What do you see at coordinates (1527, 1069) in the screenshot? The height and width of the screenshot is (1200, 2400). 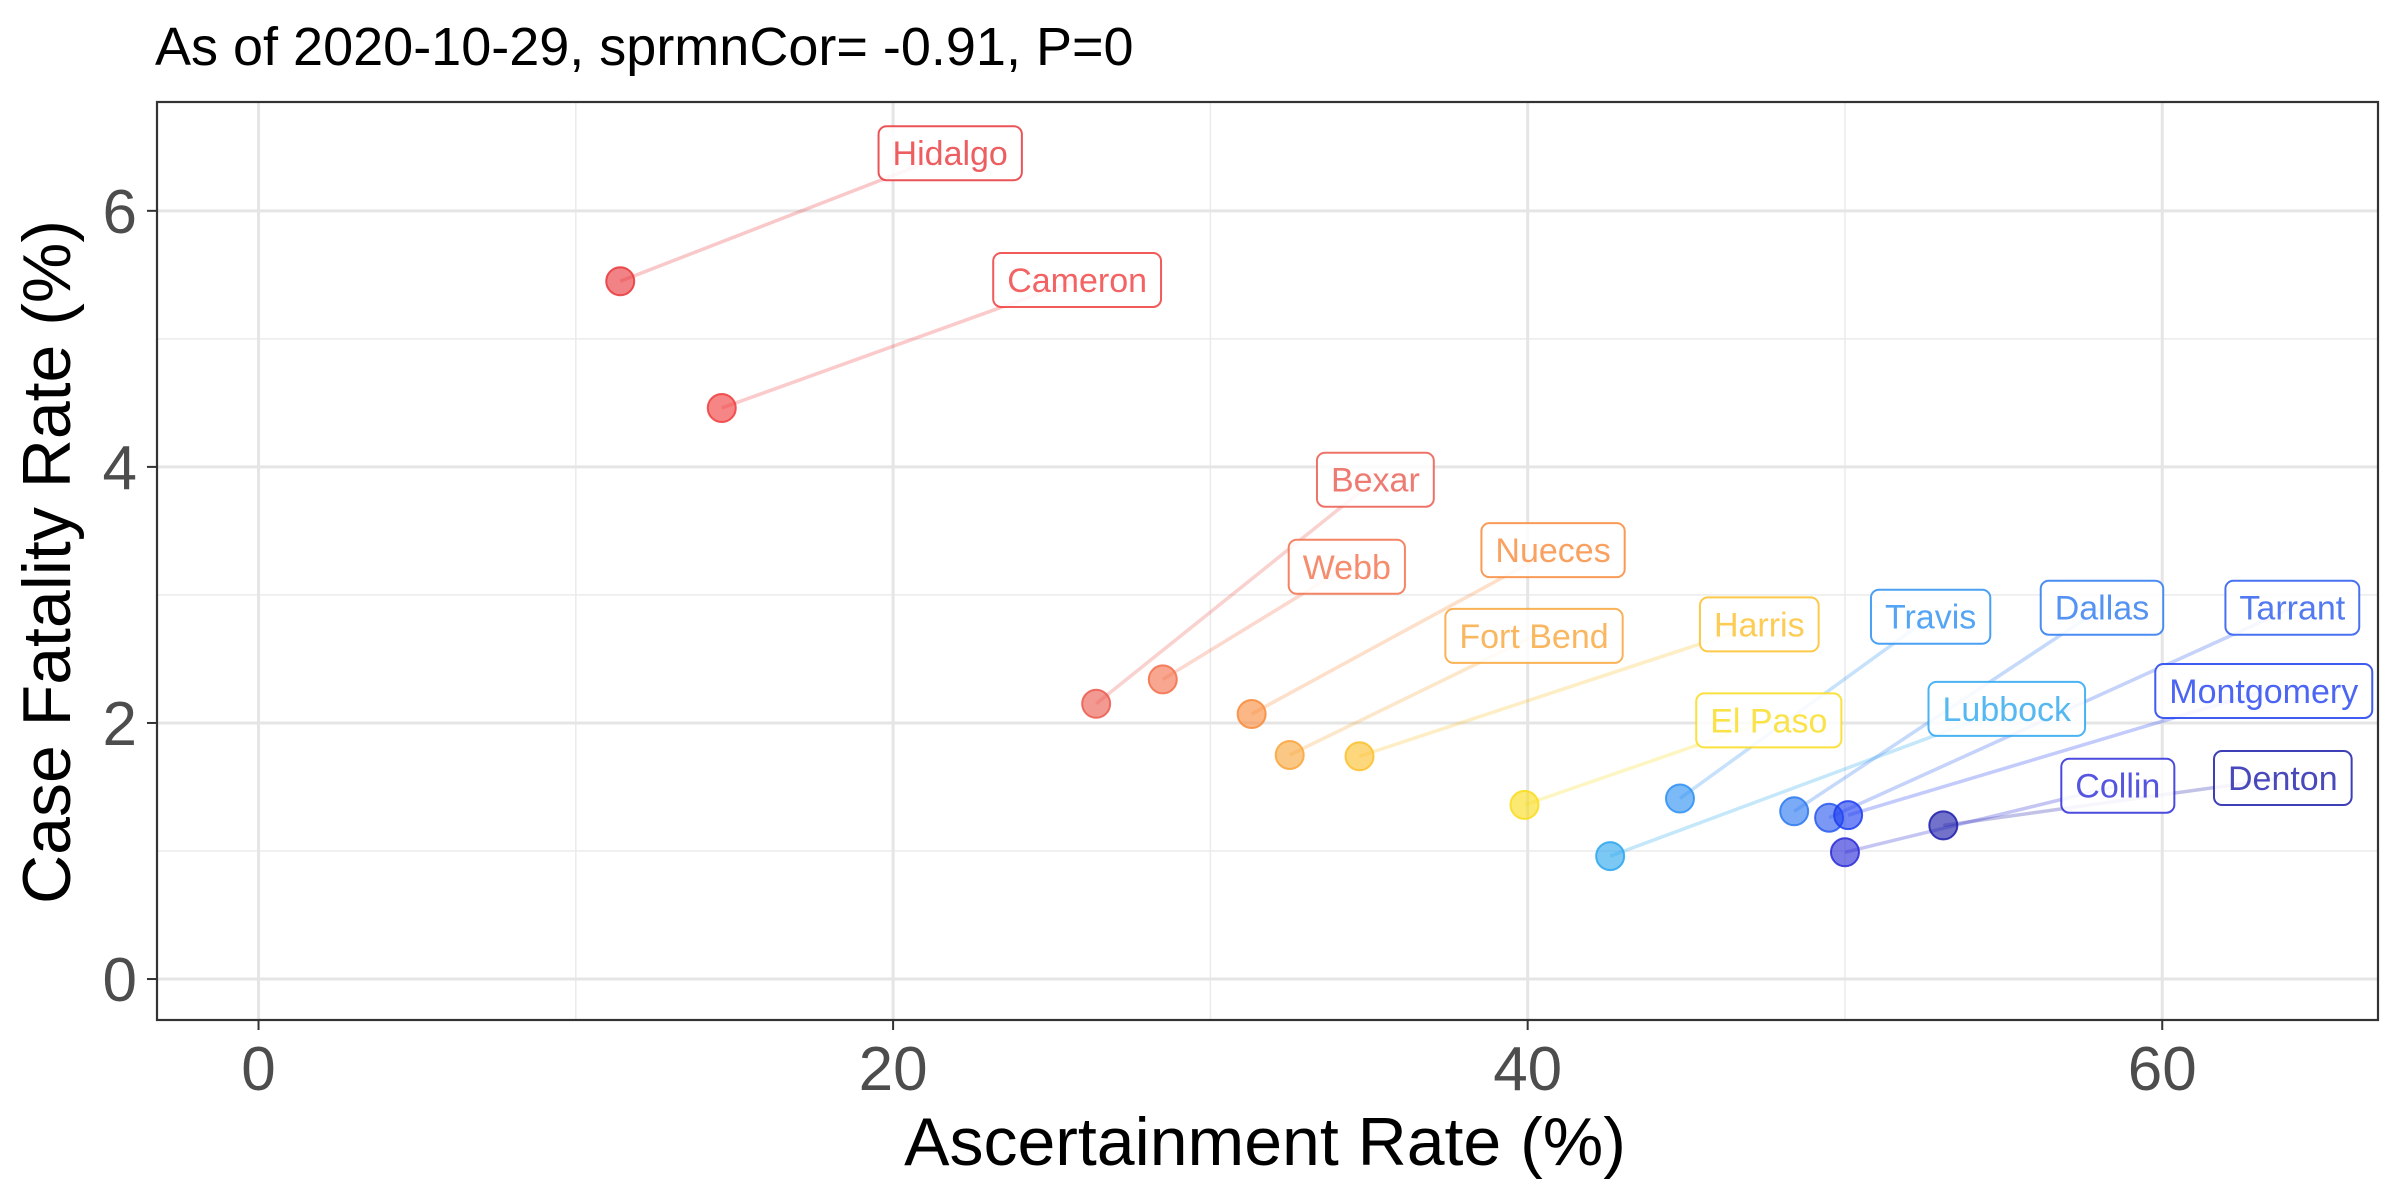 I see `x-tick-label: 40` at bounding box center [1527, 1069].